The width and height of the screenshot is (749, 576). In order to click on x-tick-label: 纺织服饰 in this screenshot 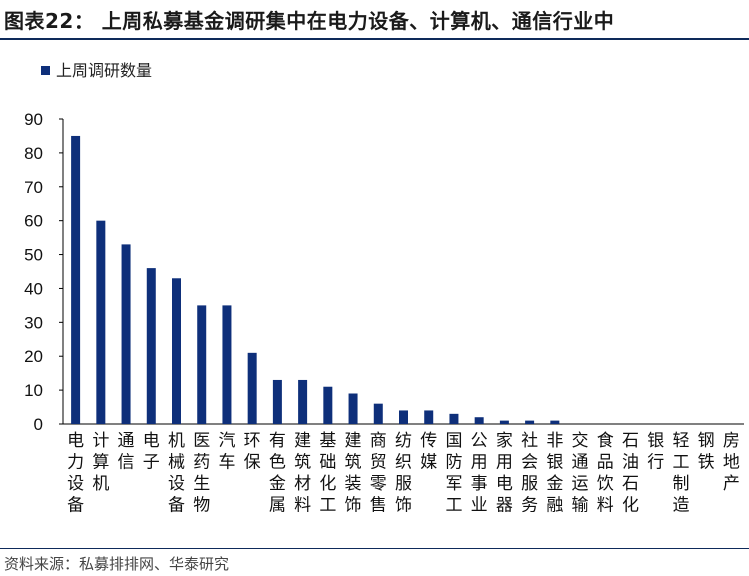, I will do `click(403, 473)`.